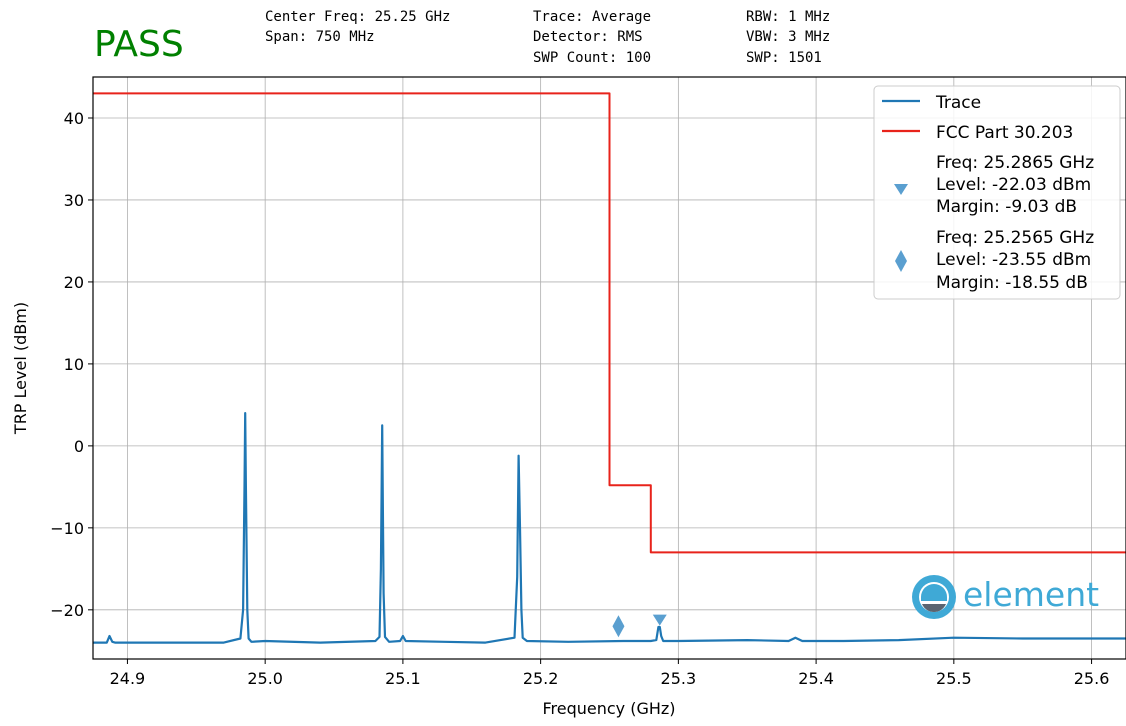  Describe the element at coordinates (1015, 238) in the screenshot. I see `legend-marker2-freq: Freq: 25.2565 GHz` at that location.